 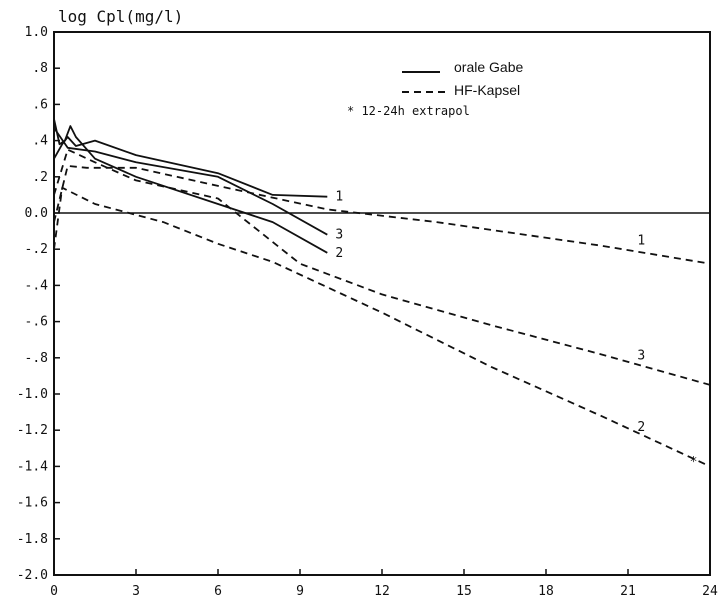 I want to click on annotation-asterisk: *, so click(x=694, y=462).